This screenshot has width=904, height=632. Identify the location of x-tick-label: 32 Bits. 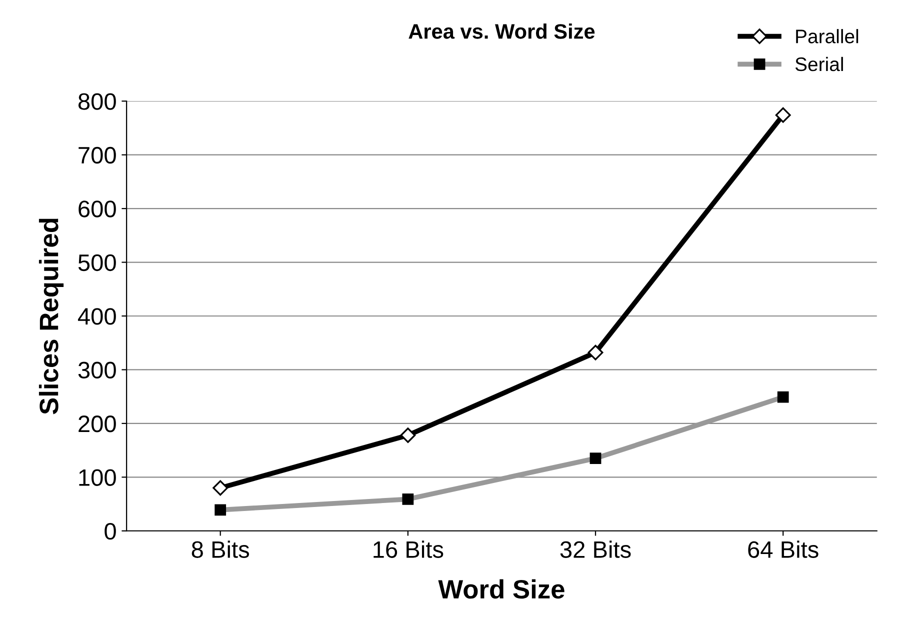
(595, 549).